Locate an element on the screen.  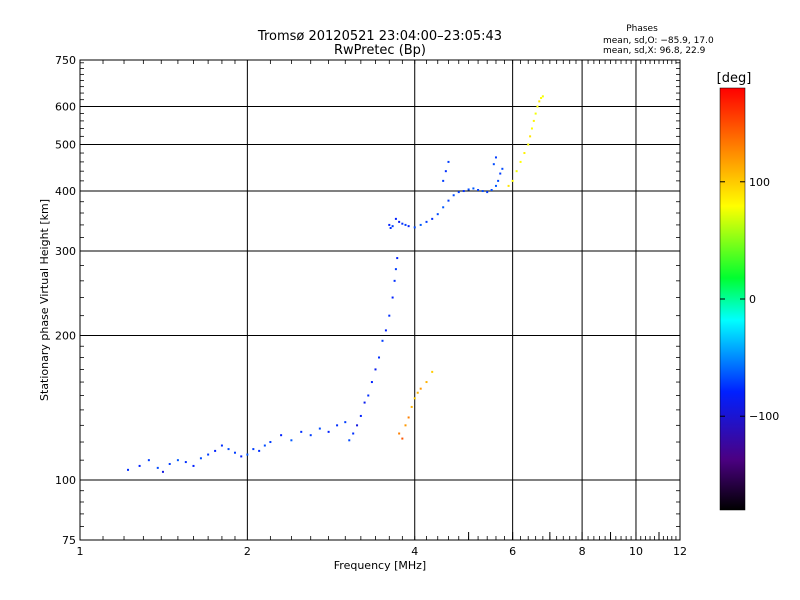
y-tick-label: 750 is located at coordinates (65, 60).